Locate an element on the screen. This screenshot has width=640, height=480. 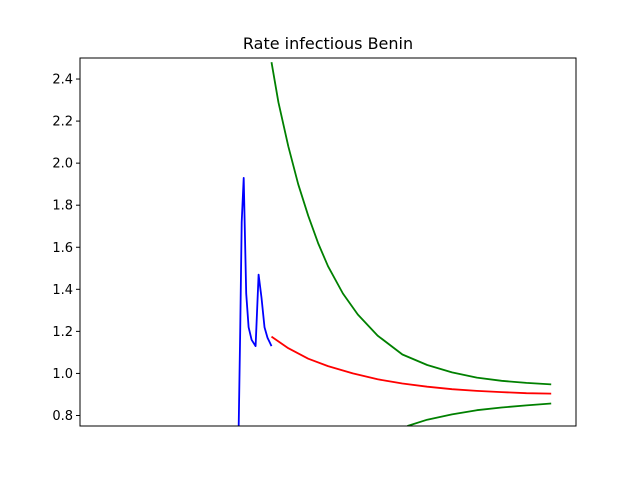
y-tick-label: 1.0 is located at coordinates (62, 374).